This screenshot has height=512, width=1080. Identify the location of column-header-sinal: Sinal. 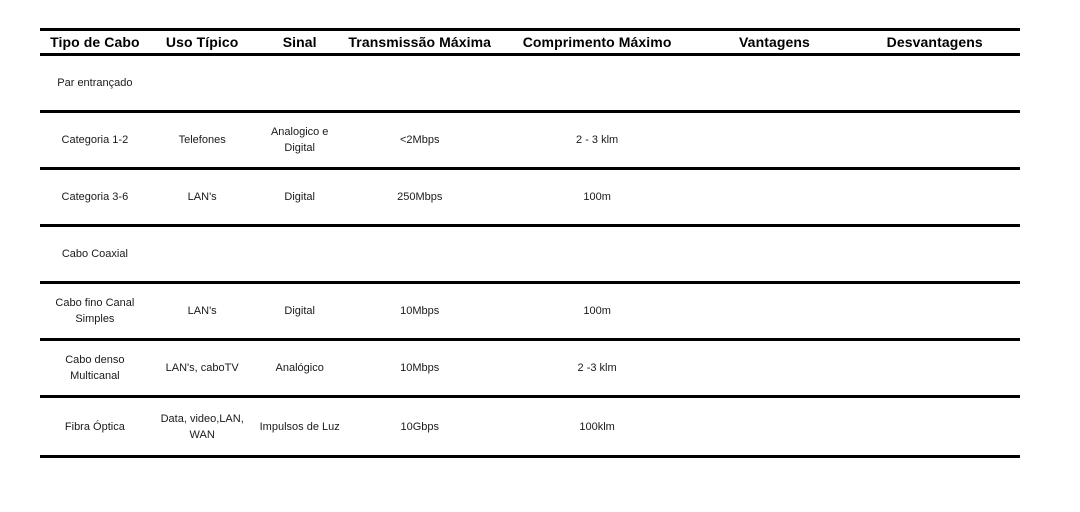
(299, 41).